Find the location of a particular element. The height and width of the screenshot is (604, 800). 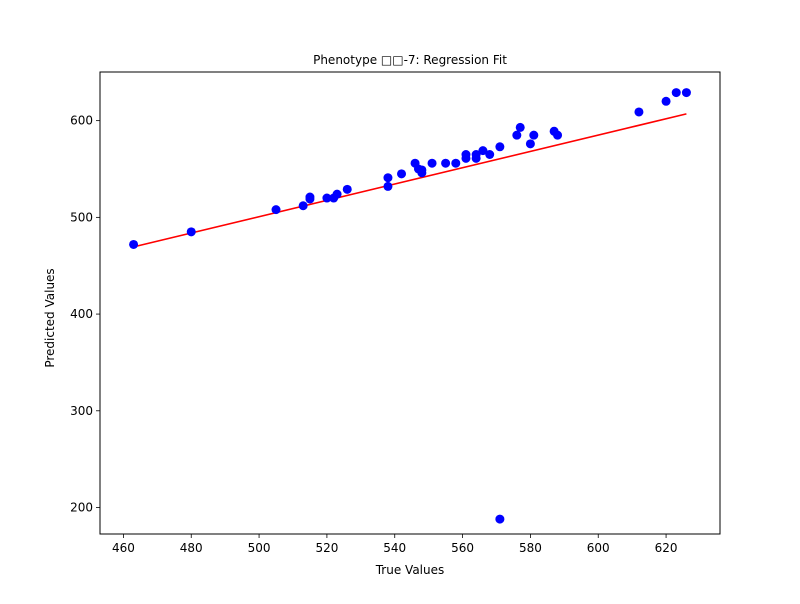

x-tick-label: 520 is located at coordinates (326, 548).